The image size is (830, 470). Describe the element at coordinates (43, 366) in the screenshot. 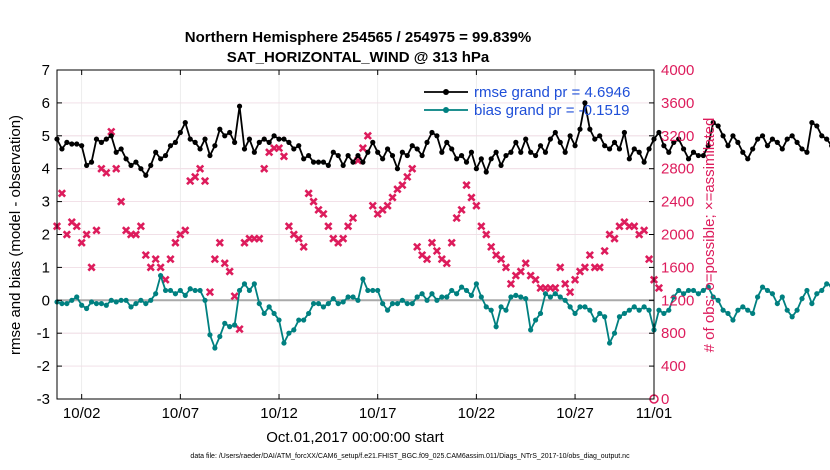

I see `y-left-tick-label: -2` at that location.